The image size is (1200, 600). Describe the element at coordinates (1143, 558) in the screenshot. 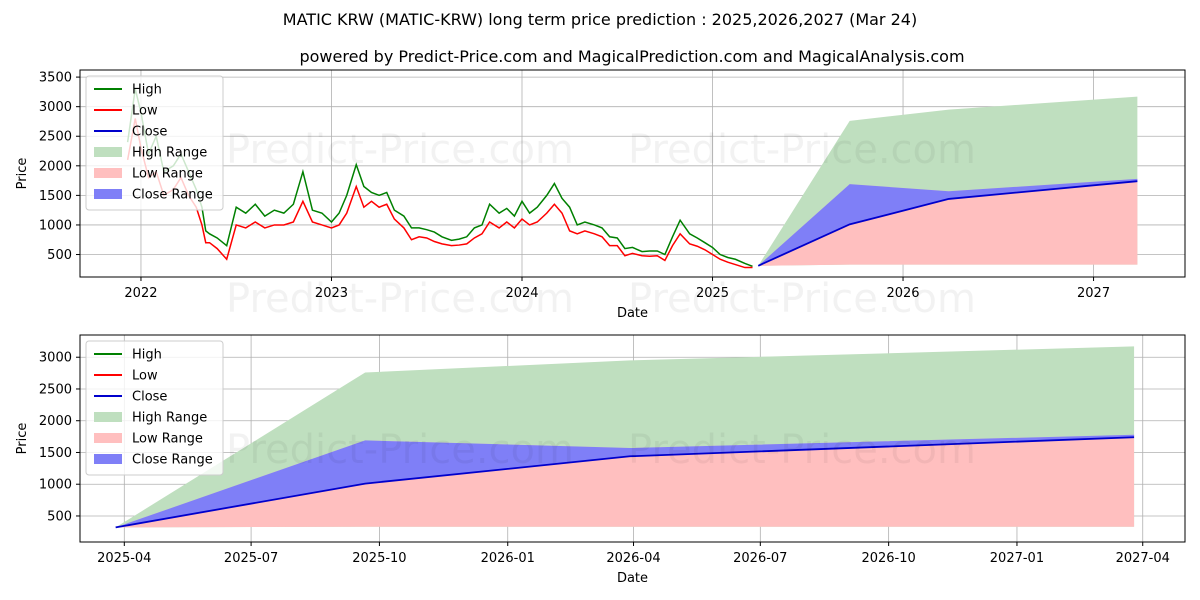

I see `x-tick-label: 2027-04` at that location.